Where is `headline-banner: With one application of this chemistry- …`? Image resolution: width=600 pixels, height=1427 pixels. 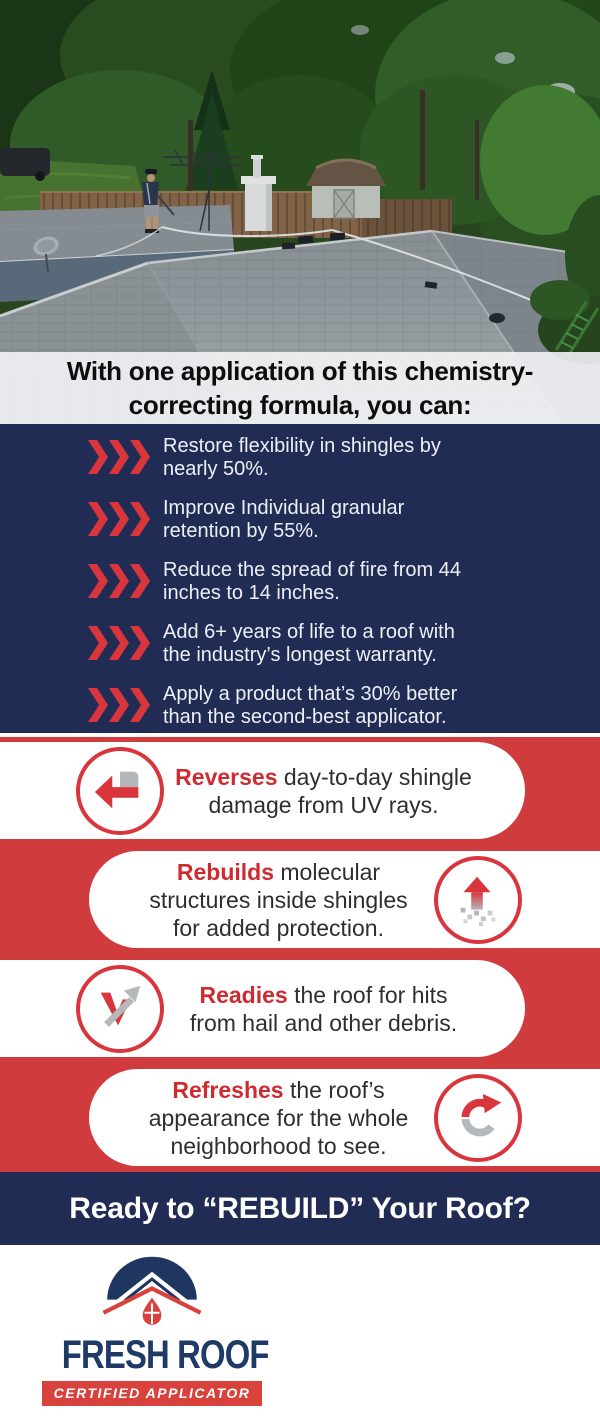
headline-banner: With one application of this chemistry- … is located at coordinates (300, 388).